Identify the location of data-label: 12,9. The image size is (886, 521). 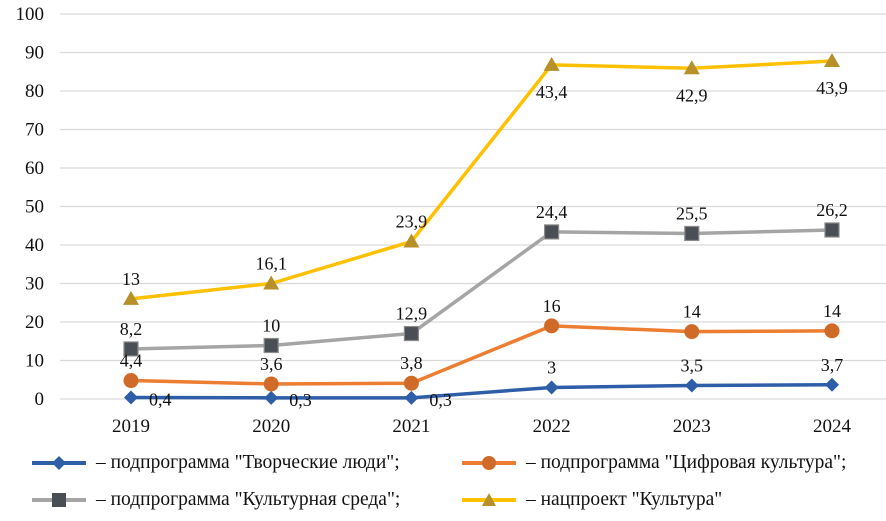
(412, 314).